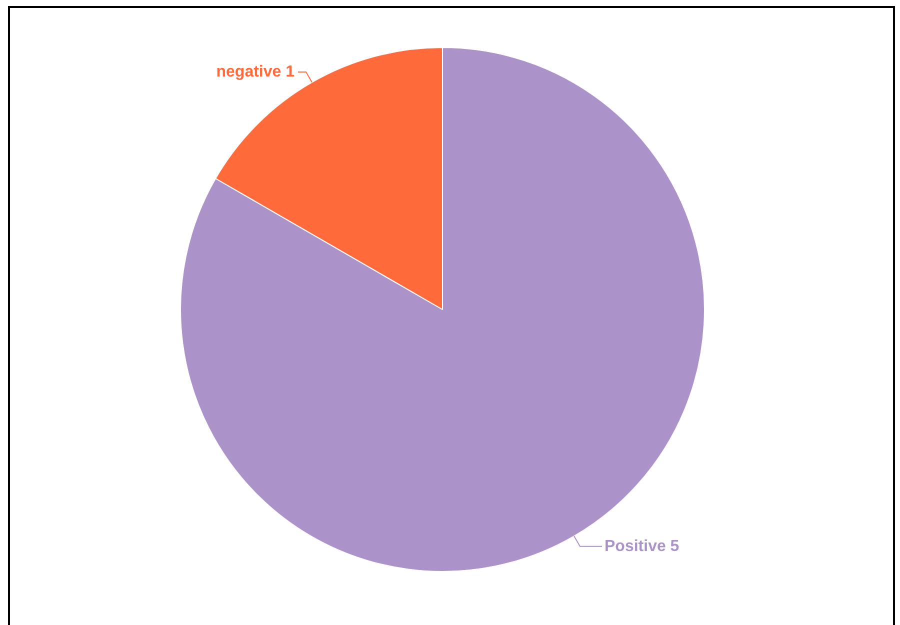 Image resolution: width=900 pixels, height=625 pixels. I want to click on data-label: 1, so click(290, 72).